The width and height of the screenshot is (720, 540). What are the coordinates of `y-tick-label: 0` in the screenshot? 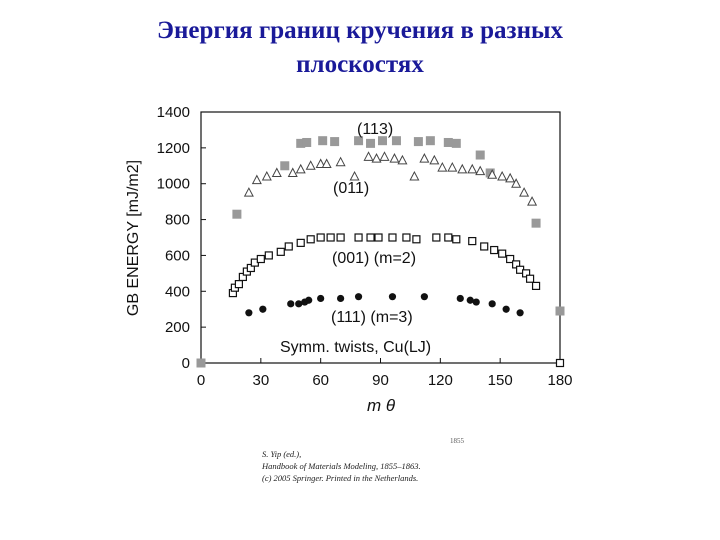 It's located at (186, 363).